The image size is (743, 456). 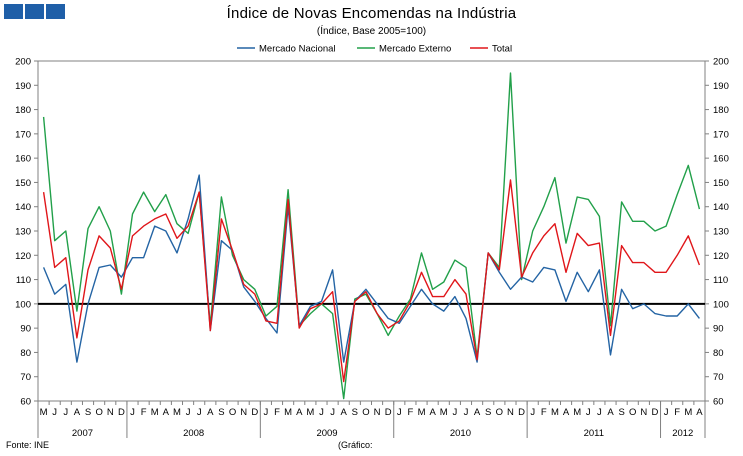 I want to click on y-tick-label-right: 140, so click(x=721, y=207).